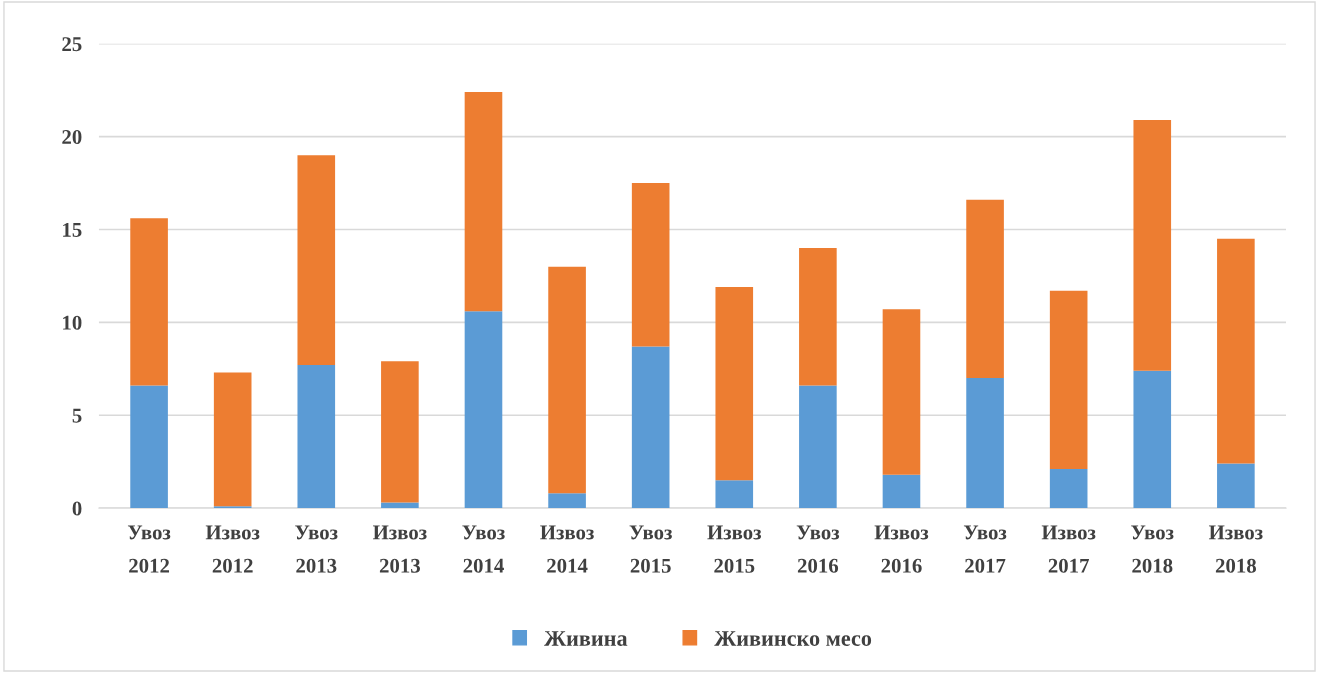  I want to click on x-tick-label: Увоз 2012, so click(149, 549).